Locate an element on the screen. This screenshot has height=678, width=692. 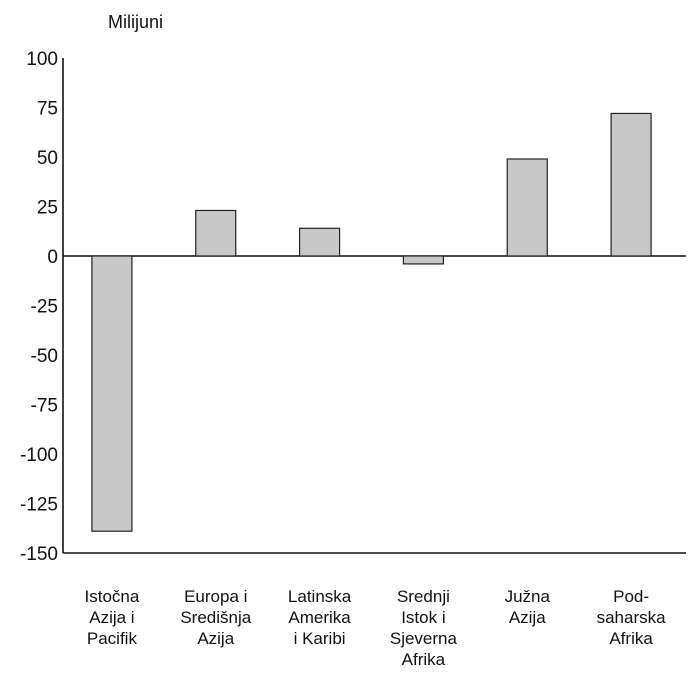
y-tick-label: -125 is located at coordinates (39, 505).